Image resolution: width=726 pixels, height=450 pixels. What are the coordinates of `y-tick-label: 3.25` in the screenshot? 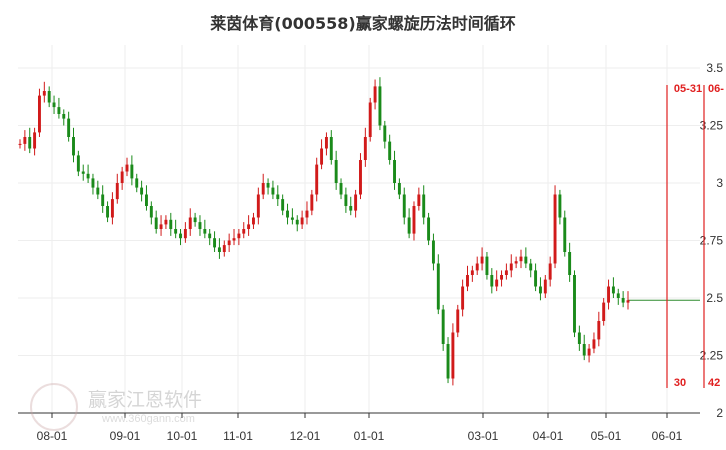 It's located at (712, 126).